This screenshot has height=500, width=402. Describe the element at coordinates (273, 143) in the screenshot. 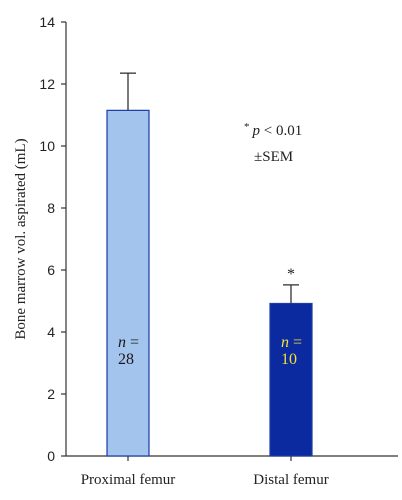

I see `significance-note: * p < 0.01 ±SEM` at that location.